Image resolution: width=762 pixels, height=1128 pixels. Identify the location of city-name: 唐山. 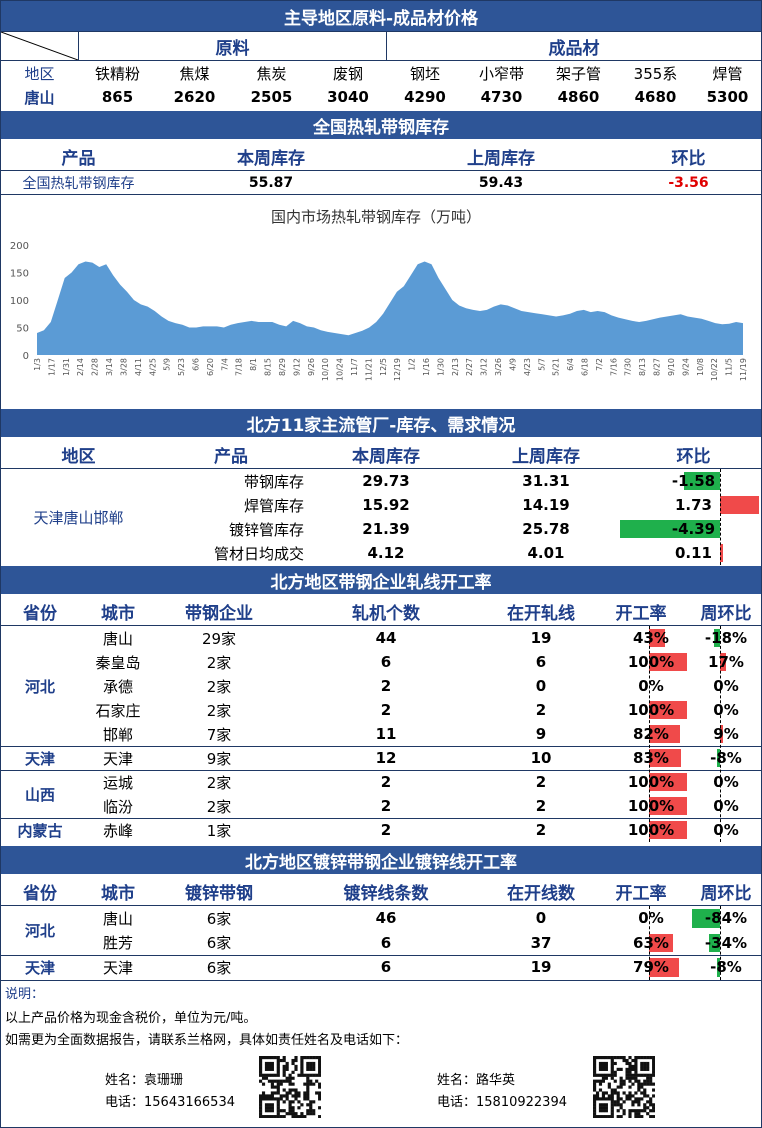
(117, 638).